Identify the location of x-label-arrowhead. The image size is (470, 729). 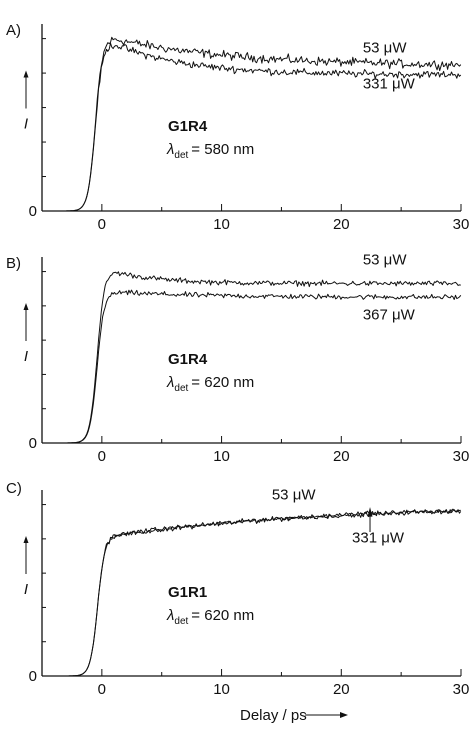
(344, 715).